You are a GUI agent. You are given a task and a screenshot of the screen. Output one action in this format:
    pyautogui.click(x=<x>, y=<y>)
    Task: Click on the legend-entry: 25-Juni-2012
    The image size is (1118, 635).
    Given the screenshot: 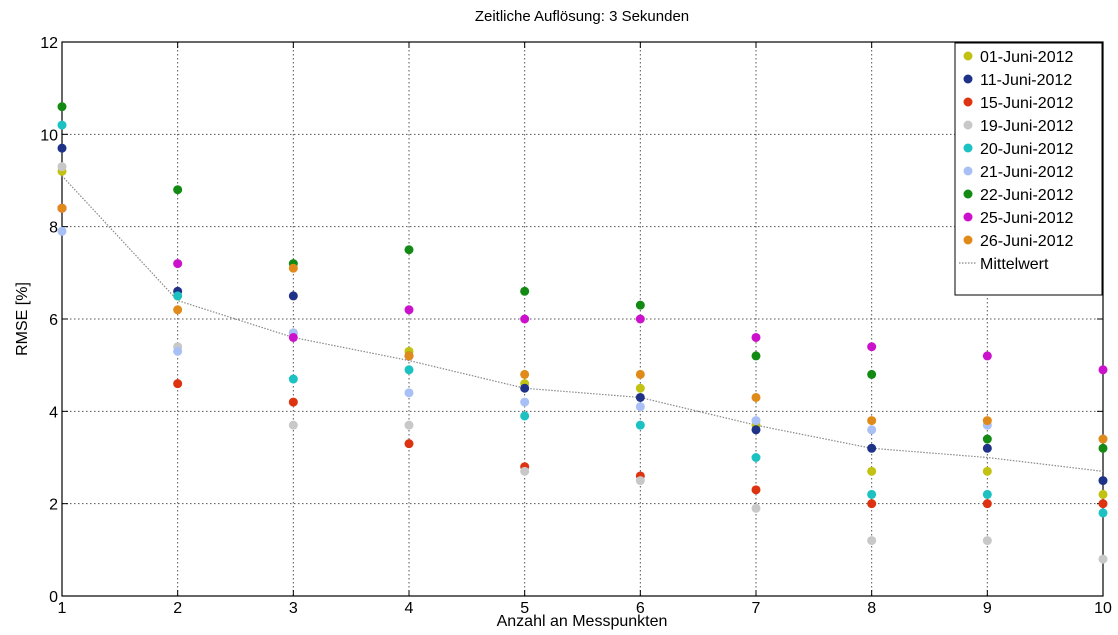 What is the action you would take?
    pyautogui.click(x=1027, y=218)
    